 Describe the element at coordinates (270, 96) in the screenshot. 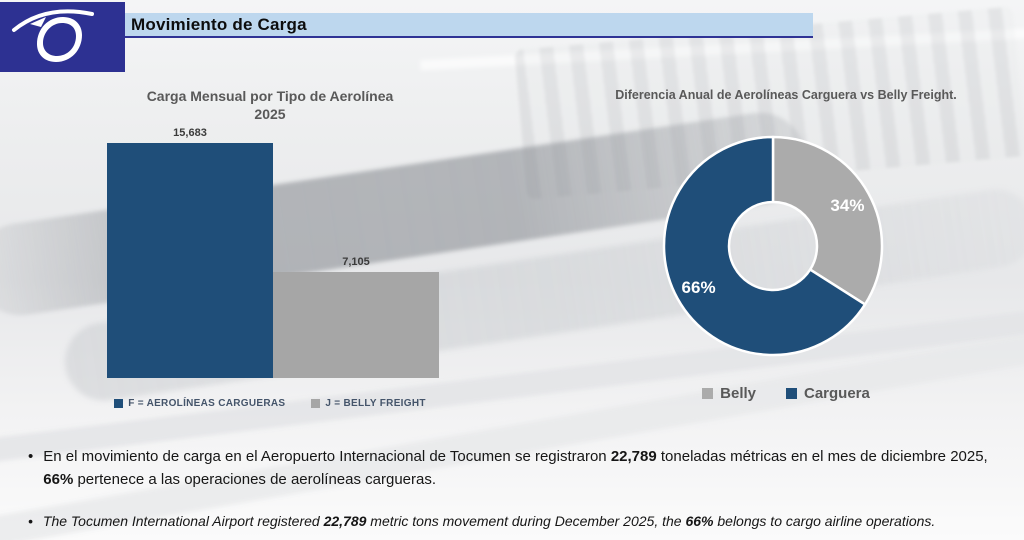

I see `bar-chart-title: Carga Mensual por Tipo de Aerolínea` at that location.